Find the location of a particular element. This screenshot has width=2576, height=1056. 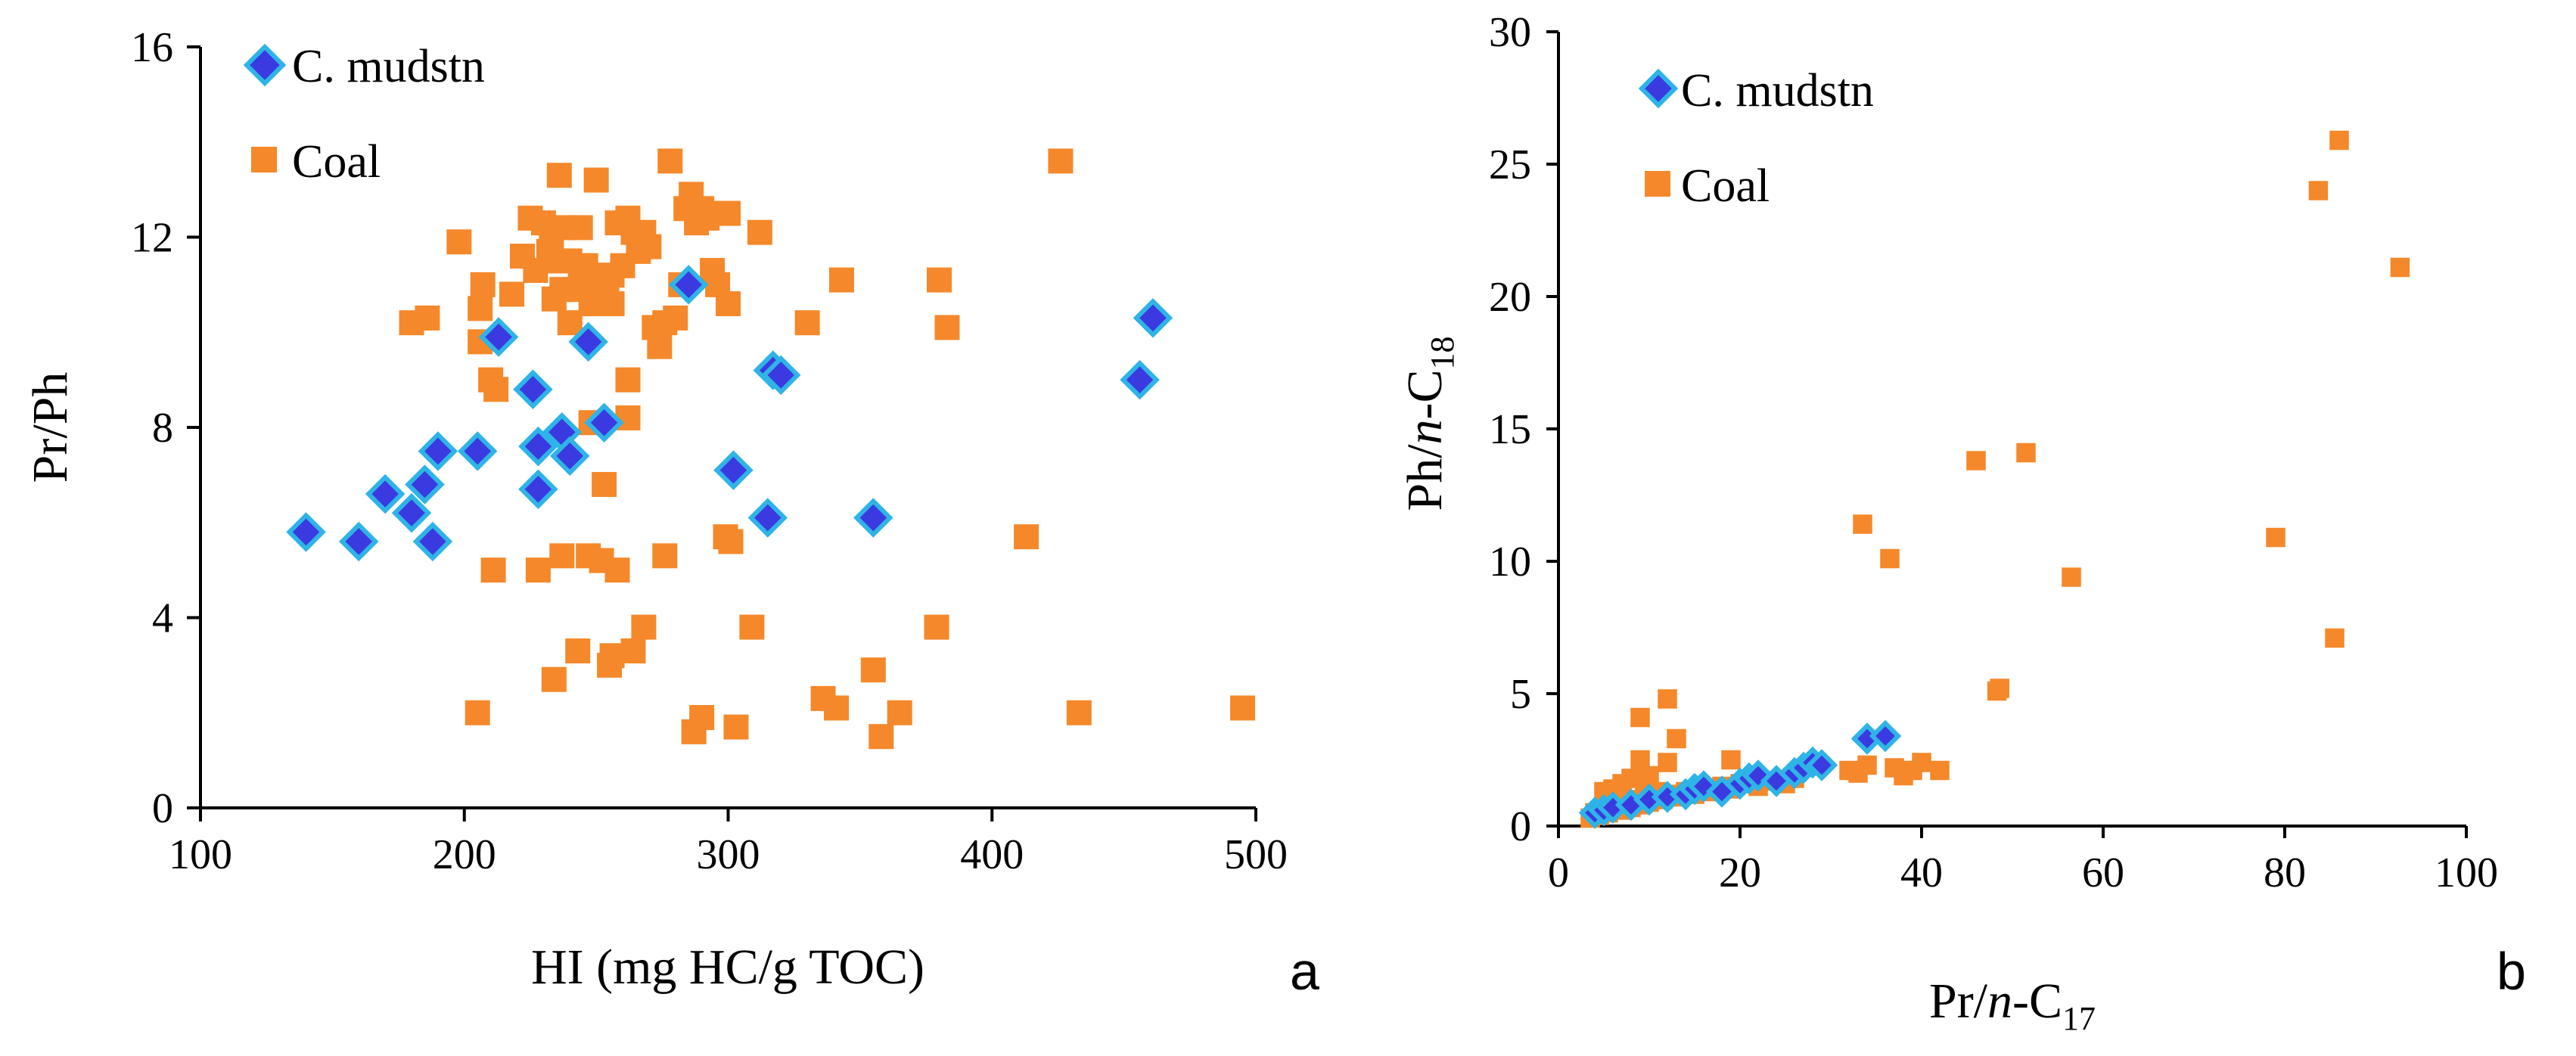

panel-a-label: a is located at coordinates (1304, 972).